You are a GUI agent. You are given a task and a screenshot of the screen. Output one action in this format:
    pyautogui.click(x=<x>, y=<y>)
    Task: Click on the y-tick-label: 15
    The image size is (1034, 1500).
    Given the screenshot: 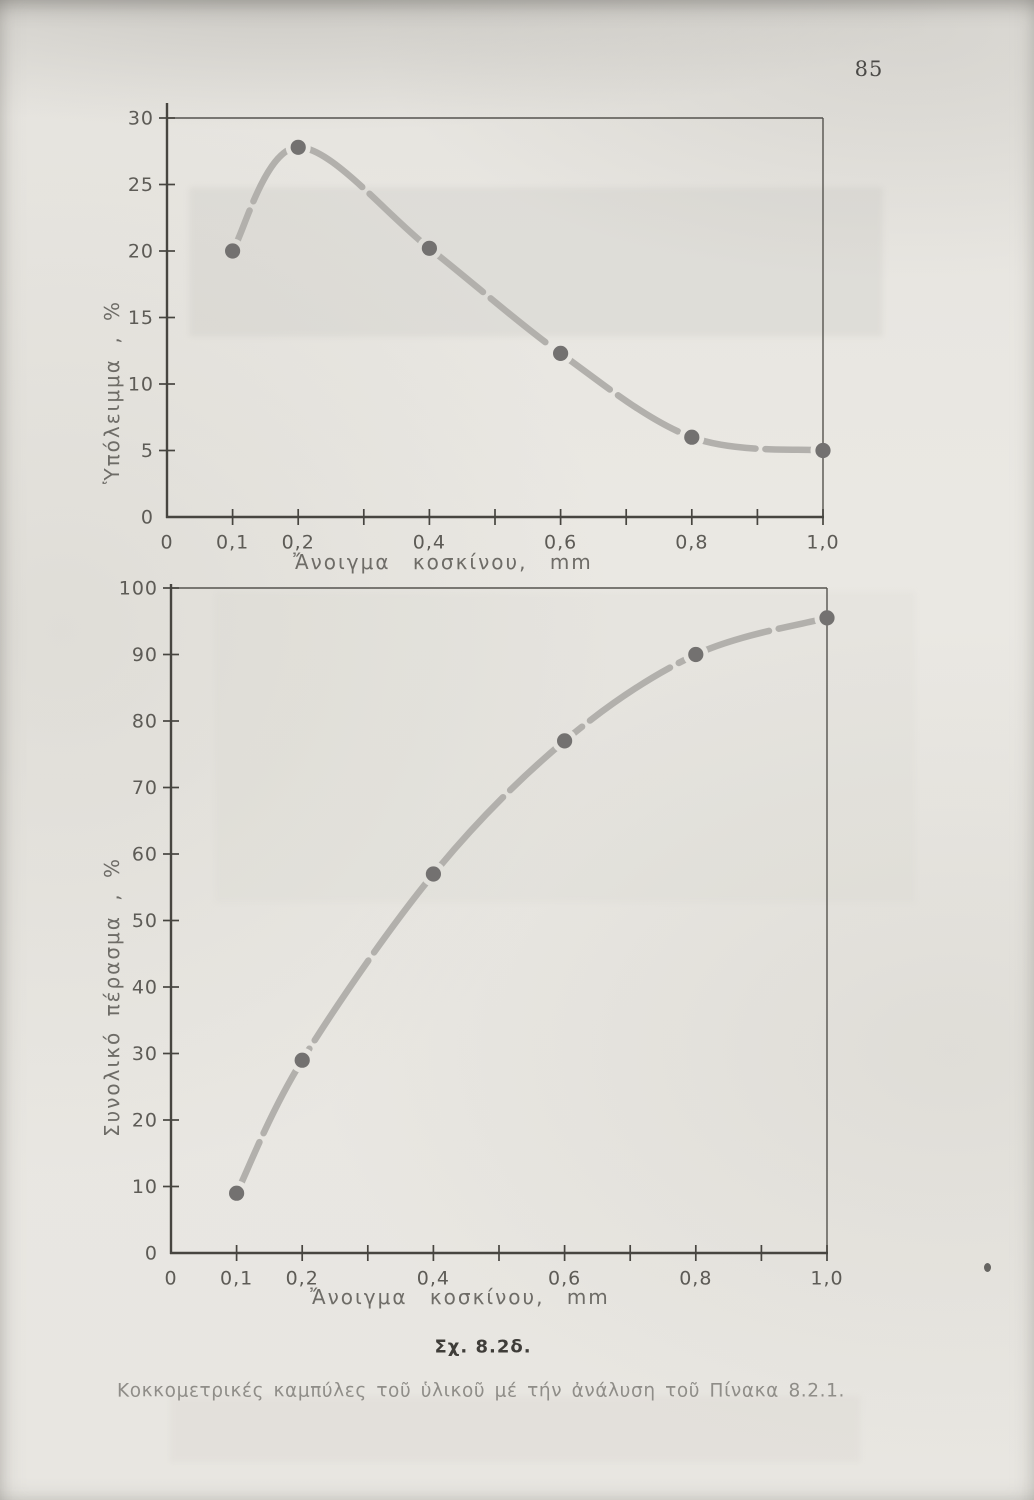 What is the action you would take?
    pyautogui.click(x=141, y=318)
    